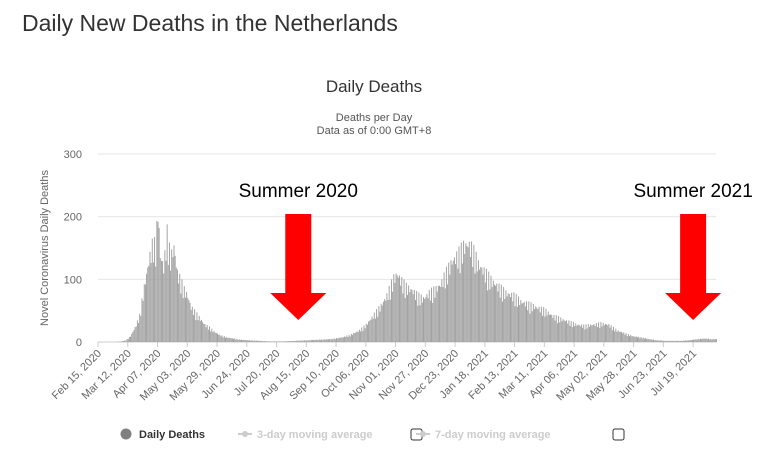  What do you see at coordinates (163, 435) in the screenshot?
I see `legend-item-daily-deaths: Daily Deaths` at bounding box center [163, 435].